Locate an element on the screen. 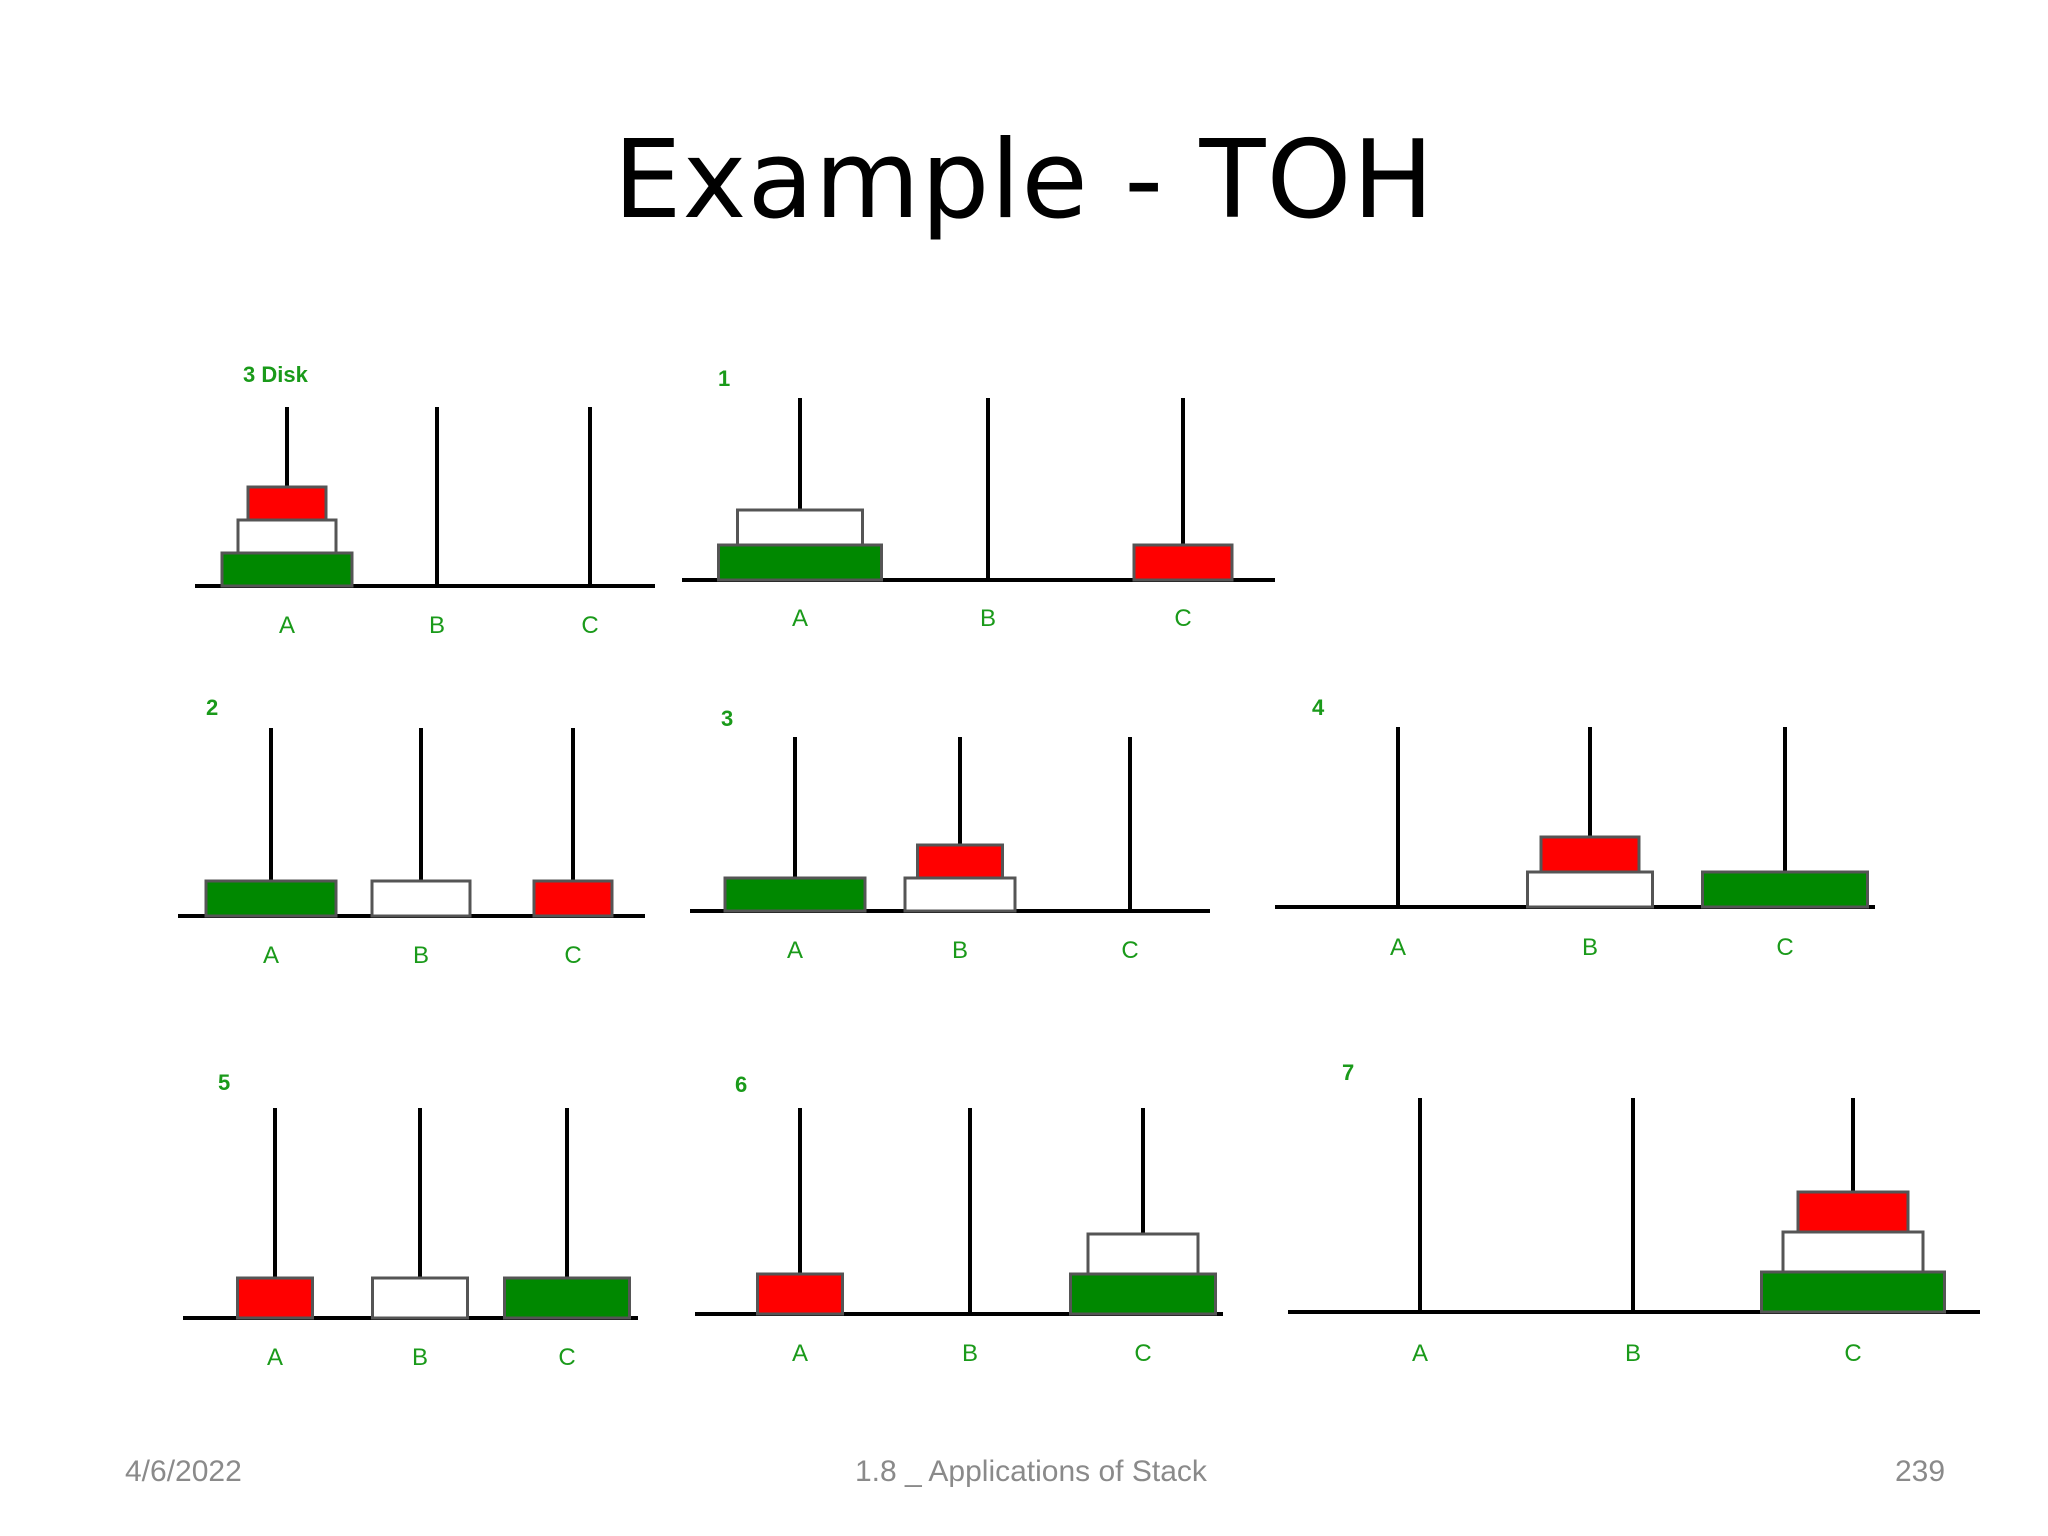 The width and height of the screenshot is (2048, 1536). step-label: 3 Disk is located at coordinates (275, 374).